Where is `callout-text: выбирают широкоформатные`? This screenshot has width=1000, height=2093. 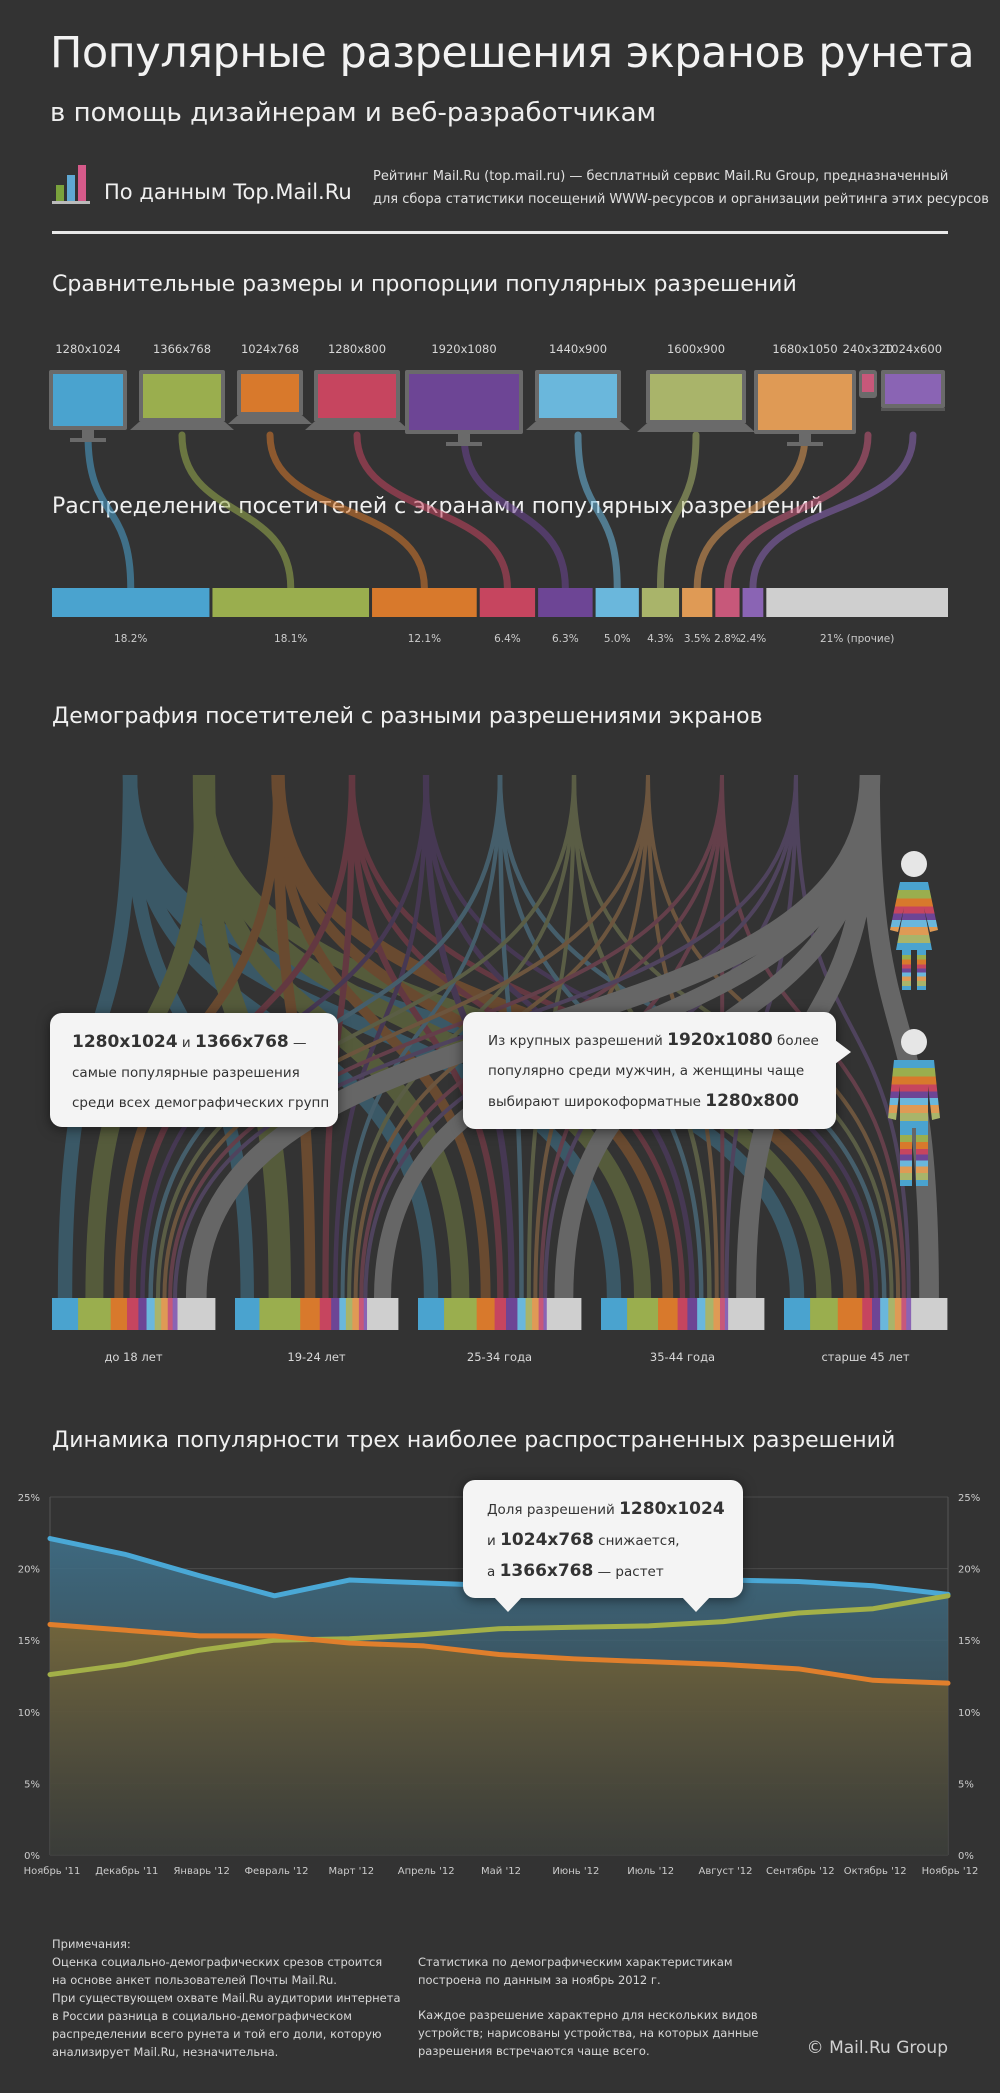 callout-text: выбирают широкоформатные is located at coordinates (594, 1102).